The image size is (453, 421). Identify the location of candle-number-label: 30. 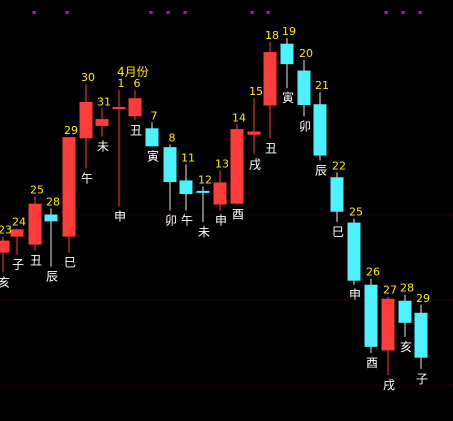
(88, 77).